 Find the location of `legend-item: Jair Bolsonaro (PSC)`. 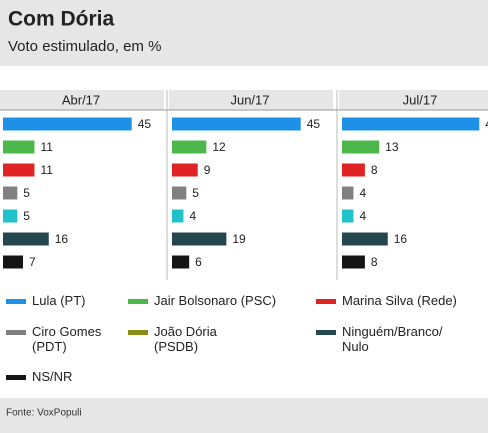

legend-item: Jair Bolsonaro (PSC) is located at coordinates (202, 300).